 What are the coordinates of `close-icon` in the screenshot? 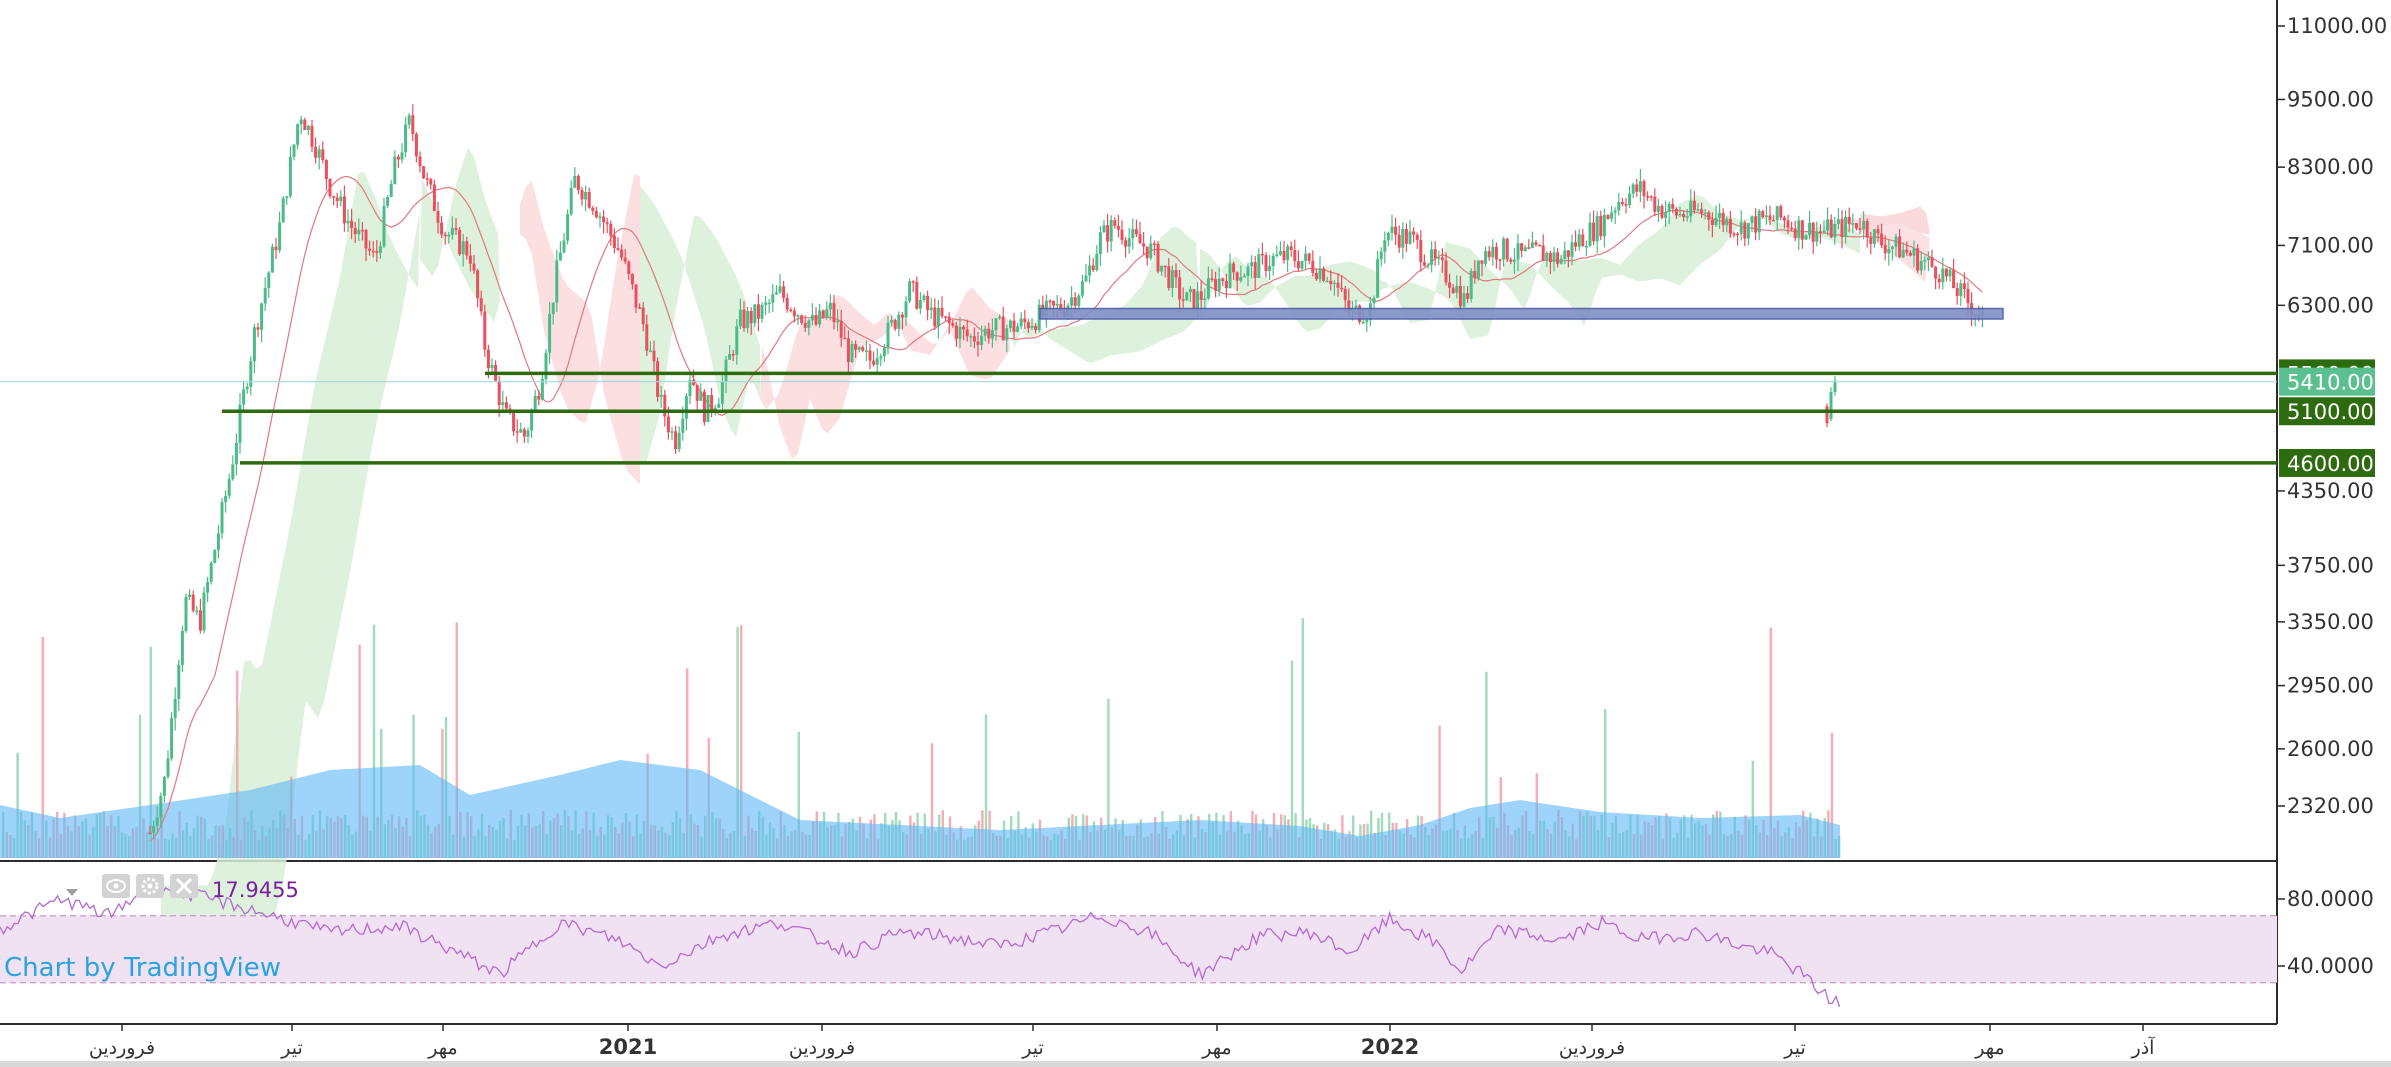 It's located at (184, 886).